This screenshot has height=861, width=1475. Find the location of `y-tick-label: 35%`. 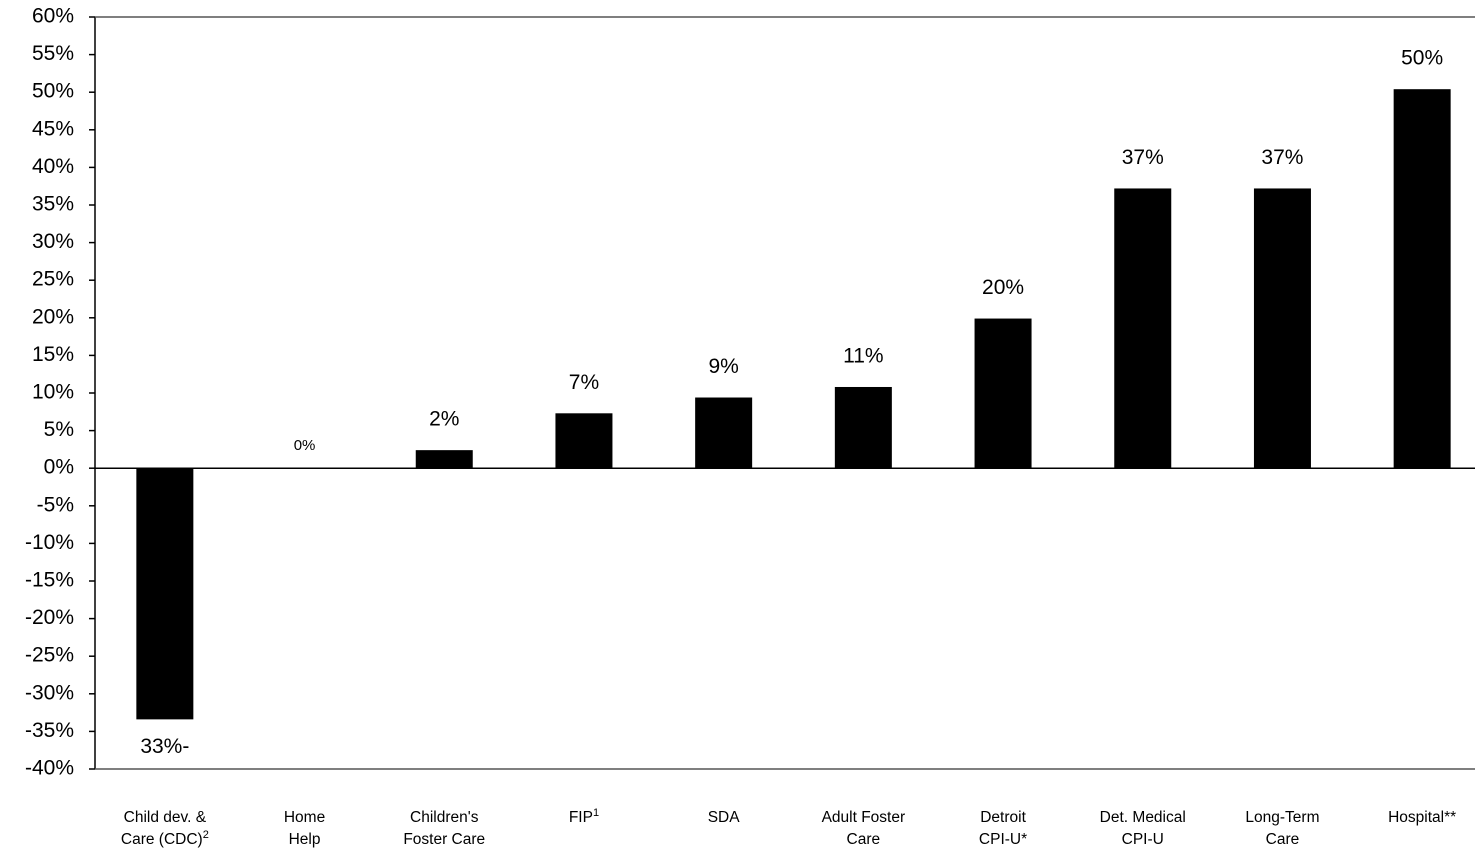

y-tick-label: 35% is located at coordinates (53, 204).